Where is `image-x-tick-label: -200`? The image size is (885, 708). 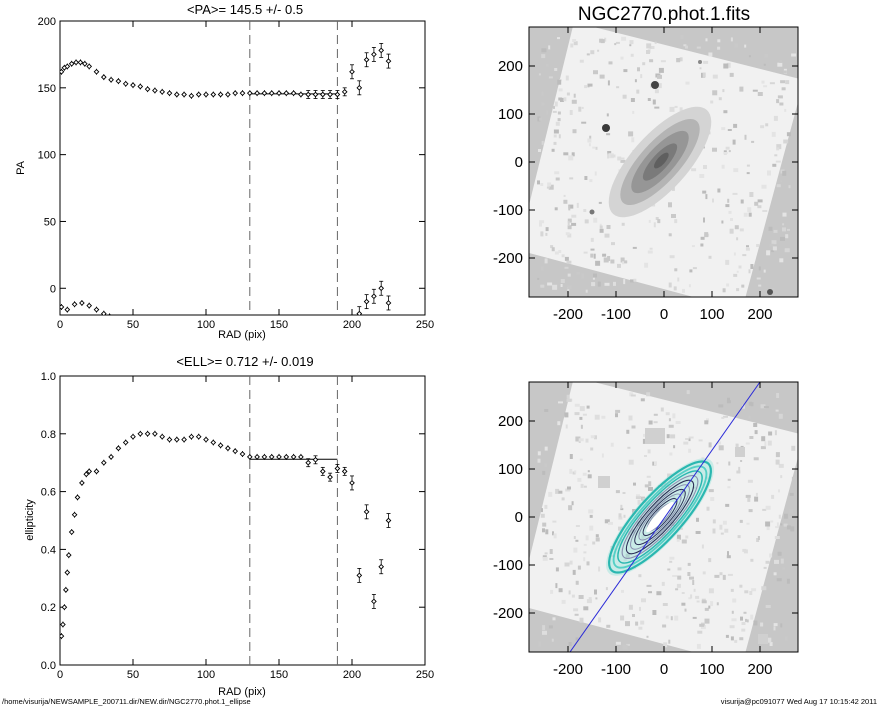 image-x-tick-label: -200 is located at coordinates (568, 669).